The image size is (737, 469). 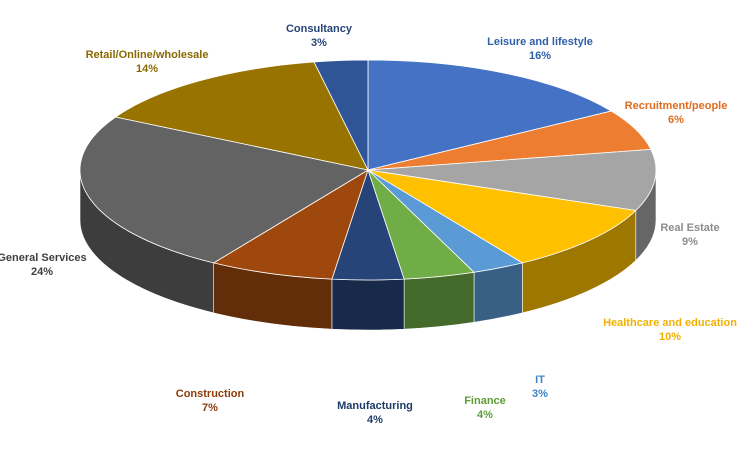 What do you see at coordinates (375, 420) in the screenshot?
I see `value-label-manufacturing: 4%` at bounding box center [375, 420].